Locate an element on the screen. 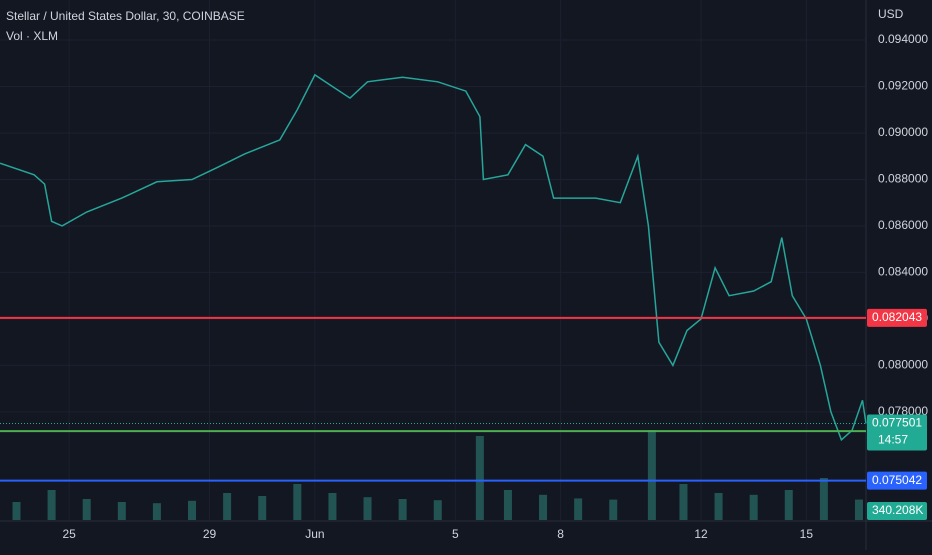 The height and width of the screenshot is (555, 932). volume-tag is located at coordinates (897, 511).